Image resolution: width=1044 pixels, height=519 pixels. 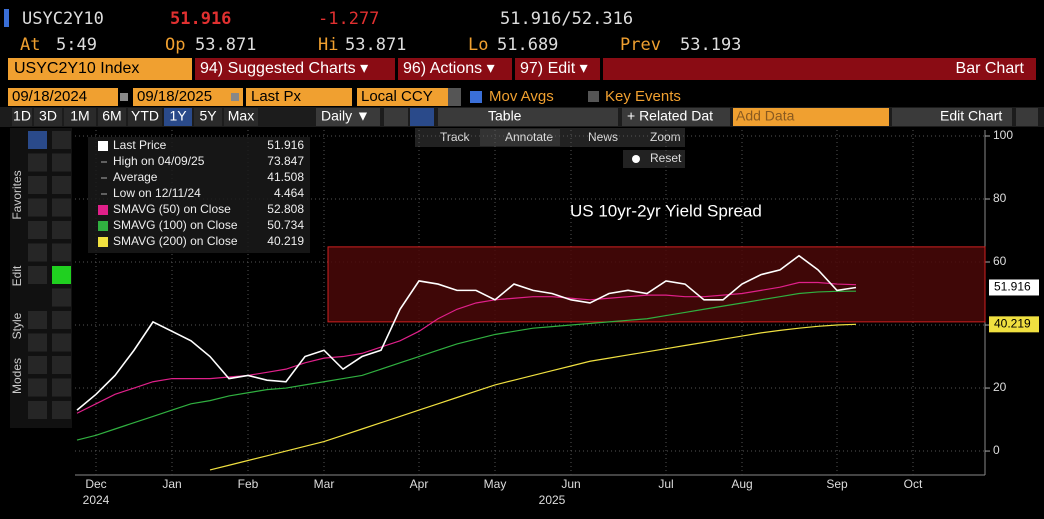 I want to click on annotate-button, so click(x=520, y=137).